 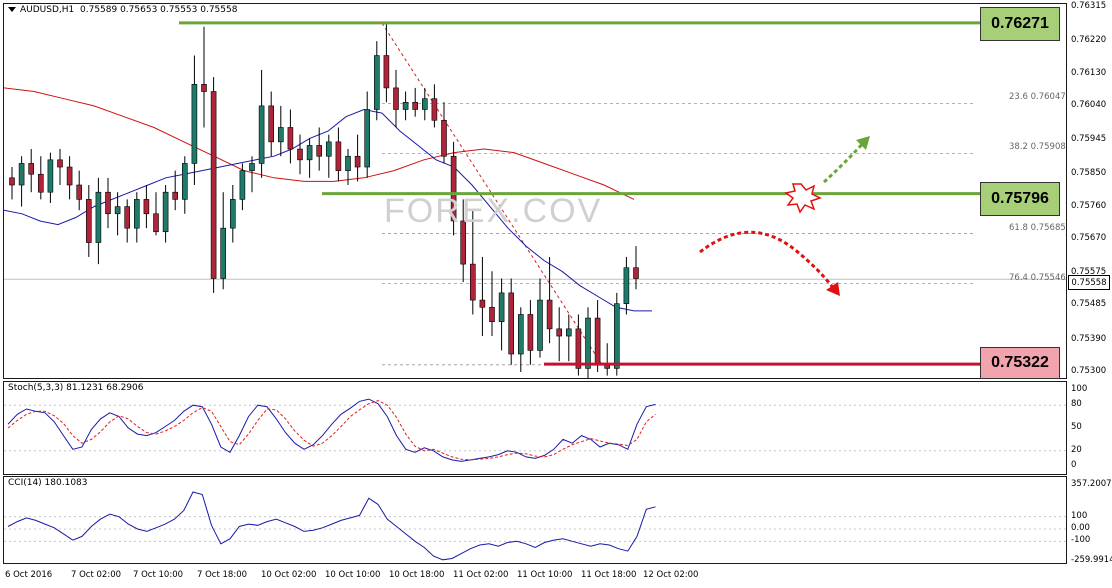 What do you see at coordinates (96, 575) in the screenshot?
I see `time-tick-label: 7 Oct 02:00` at bounding box center [96, 575].